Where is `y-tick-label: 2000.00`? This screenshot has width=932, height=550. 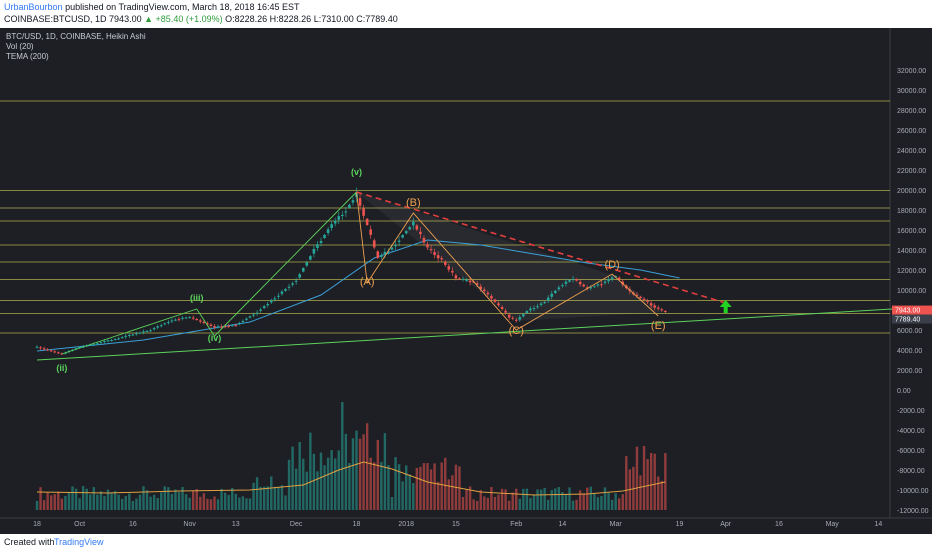 y-tick-label: 2000.00 is located at coordinates (909, 371).